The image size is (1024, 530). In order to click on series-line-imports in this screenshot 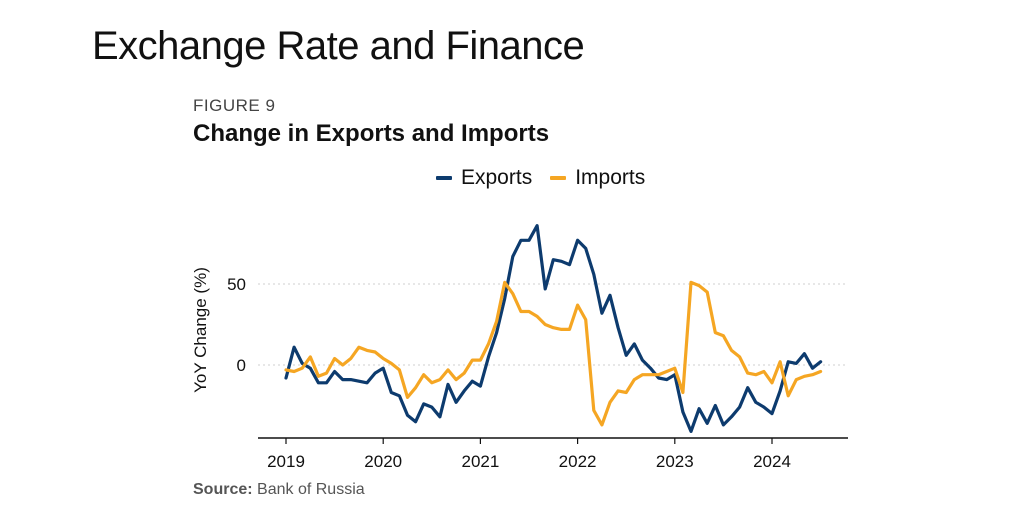, I will do `click(553, 353)`.